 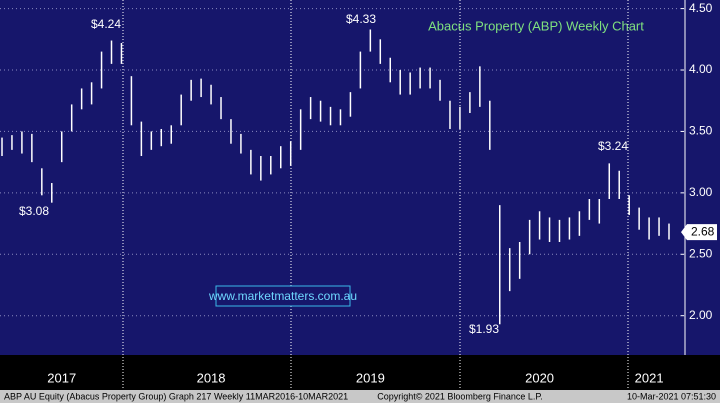 I want to click on website-box, so click(x=283, y=296).